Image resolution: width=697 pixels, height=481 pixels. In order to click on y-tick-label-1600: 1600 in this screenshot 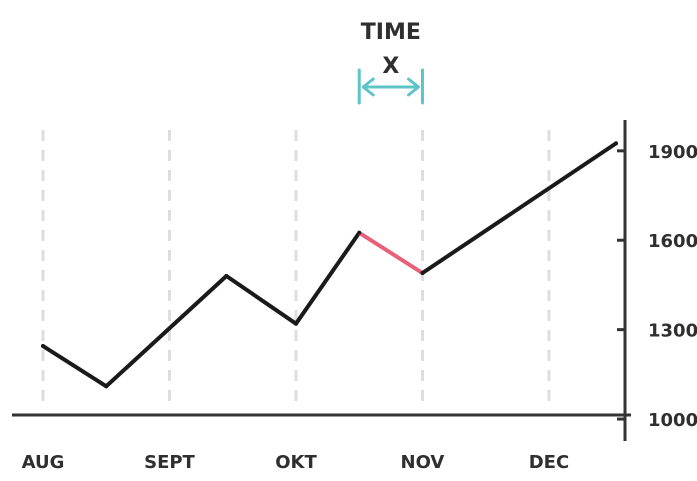, I will do `click(672, 241)`.